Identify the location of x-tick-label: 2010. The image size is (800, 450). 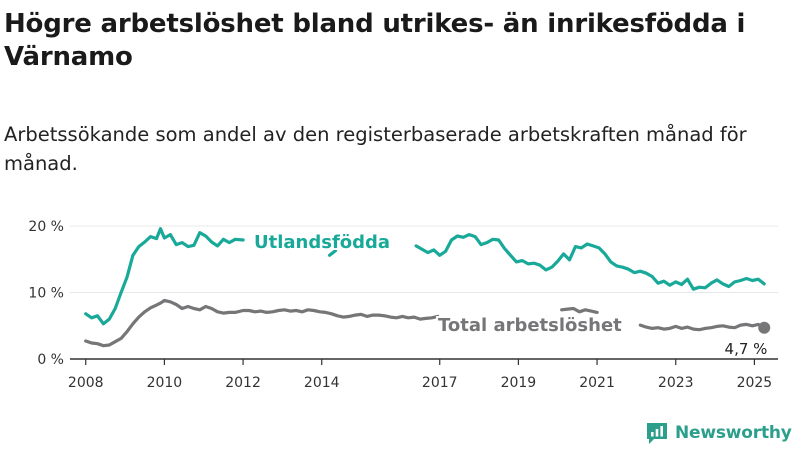
(165, 383).